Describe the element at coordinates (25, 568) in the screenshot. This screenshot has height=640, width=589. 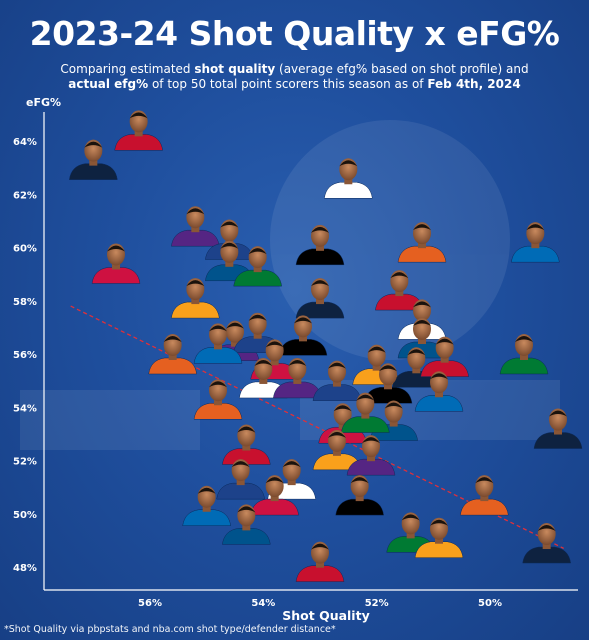
I see `y-tick-label: 48%` at that location.